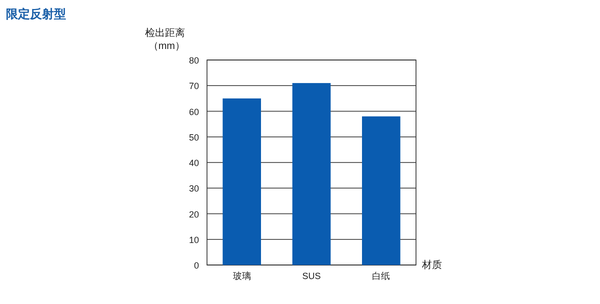 Image resolution: width=600 pixels, height=304 pixels. Describe the element at coordinates (241, 276) in the screenshot. I see `x-tick-label: 玻璃` at that location.